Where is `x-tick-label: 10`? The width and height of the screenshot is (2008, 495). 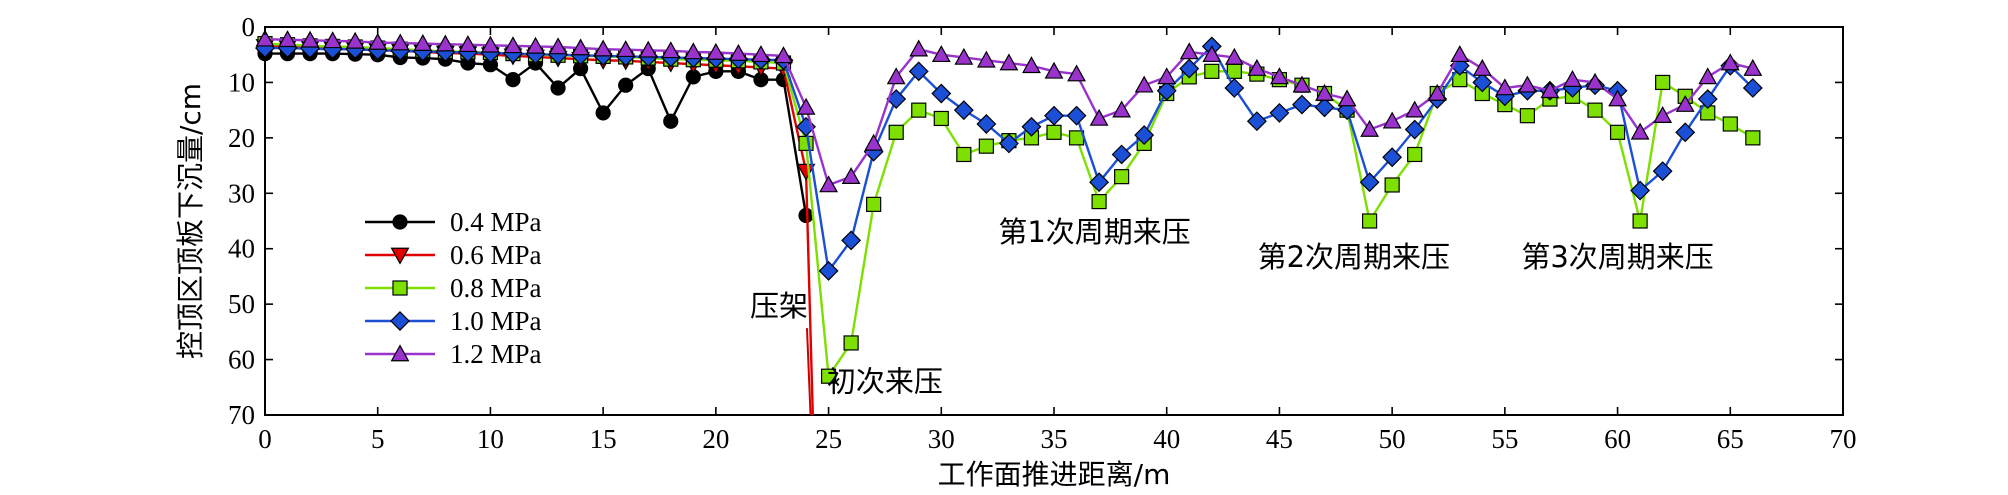 x-tick-label: 10 is located at coordinates (490, 439).